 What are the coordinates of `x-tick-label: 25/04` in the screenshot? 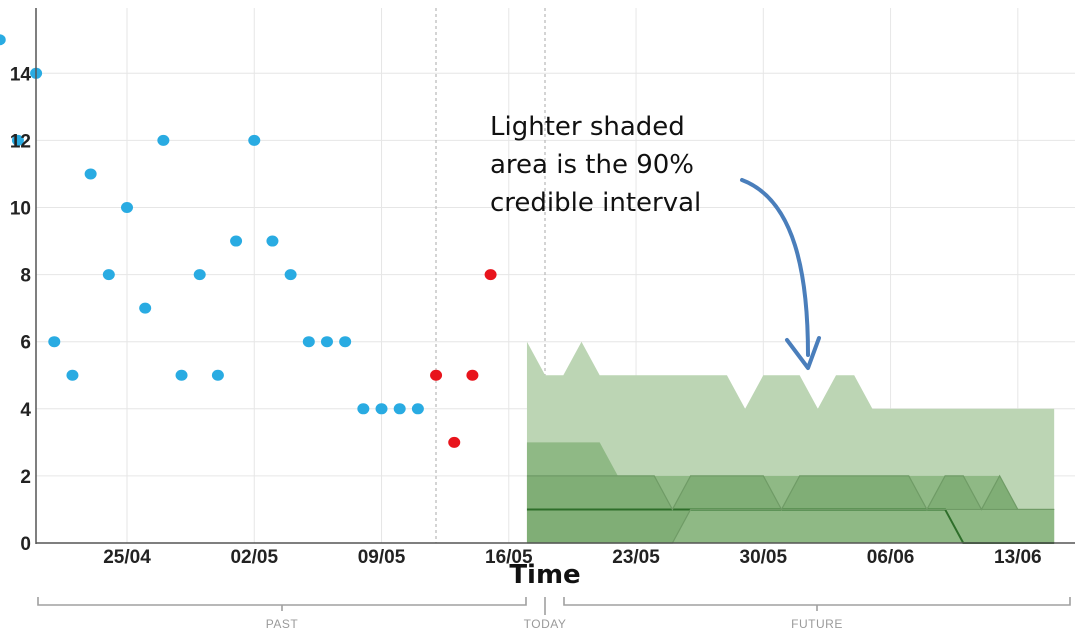 It's located at (127, 557).